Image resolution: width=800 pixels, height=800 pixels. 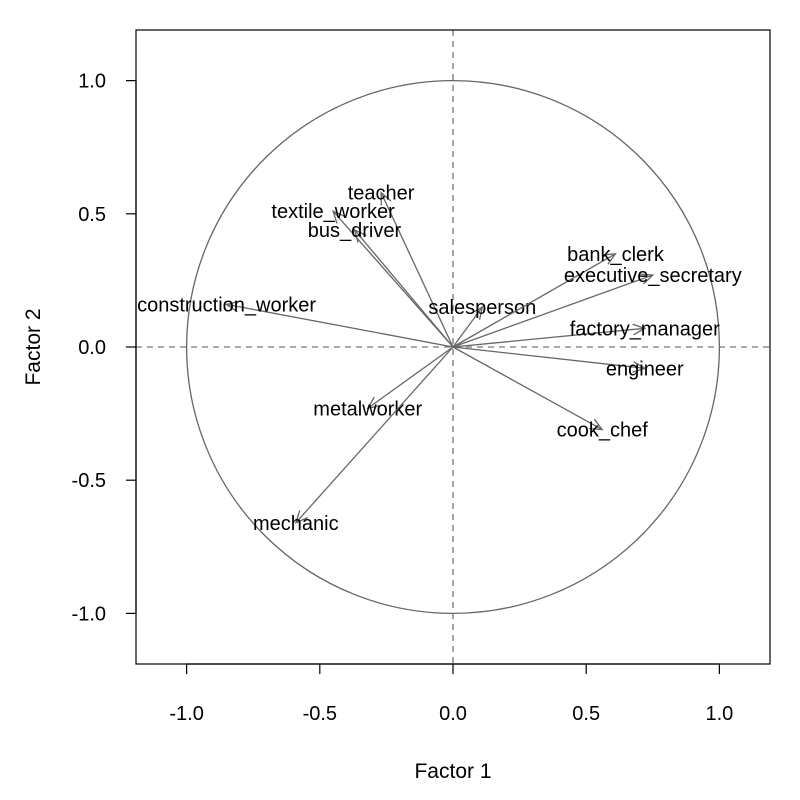 I want to click on variable-label: construction_worker, so click(x=226, y=305).